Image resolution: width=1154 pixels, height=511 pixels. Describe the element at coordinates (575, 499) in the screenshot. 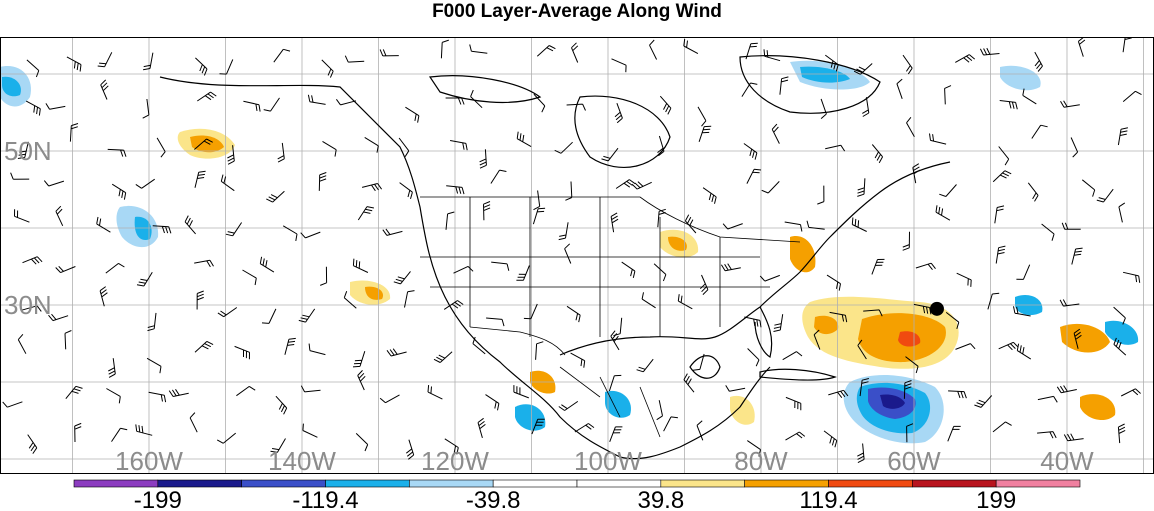

I see `colorbar-labels: -199 -119.4 -39.8 39.8 119.4 199` at that location.